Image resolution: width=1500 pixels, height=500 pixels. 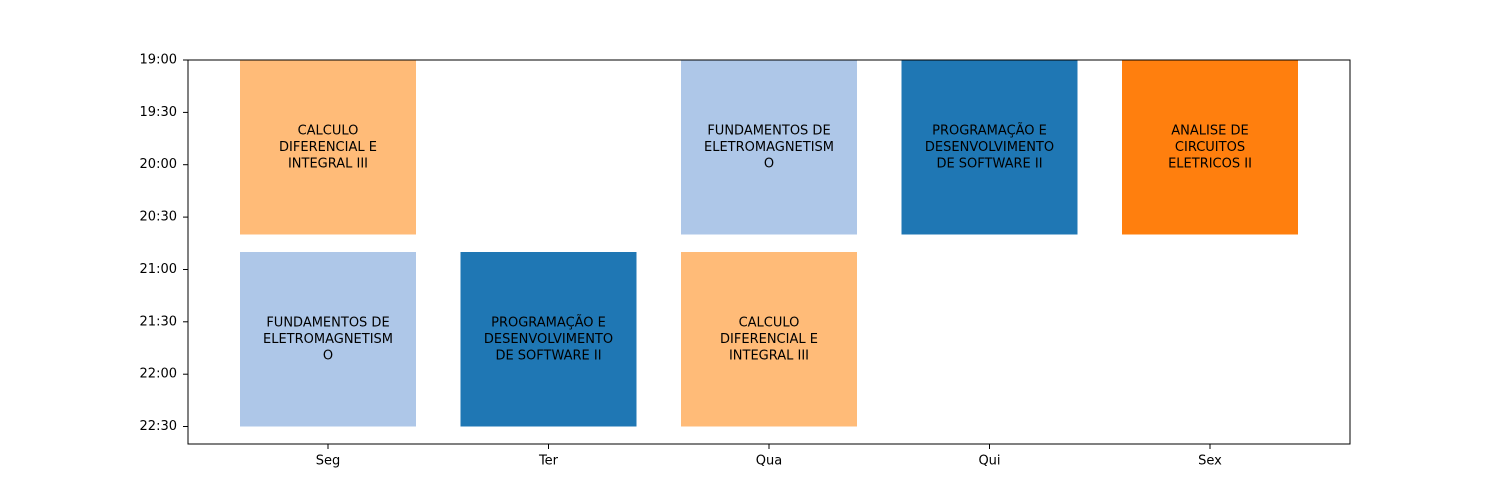 I want to click on event-label-line: ELETRICOS II, so click(x=1210, y=163).